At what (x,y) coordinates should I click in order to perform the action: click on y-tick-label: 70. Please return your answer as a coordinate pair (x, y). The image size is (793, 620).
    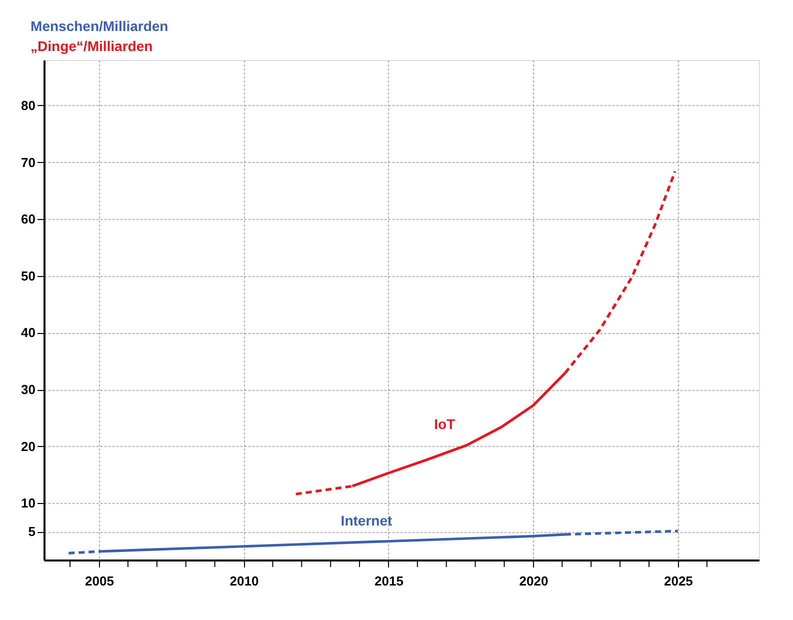
    Looking at the image, I should click on (28, 162).